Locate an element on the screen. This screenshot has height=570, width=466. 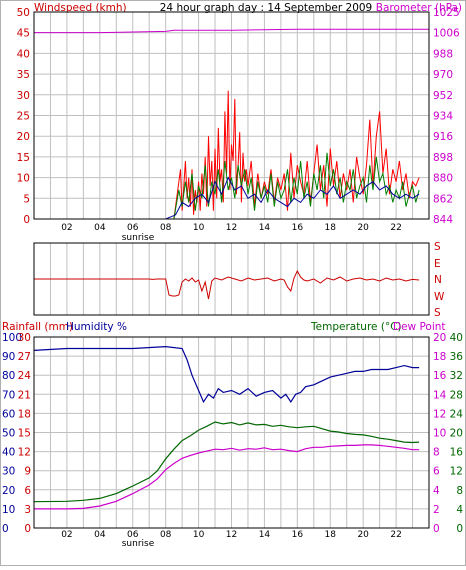
humidity-tick-label: 60 is located at coordinates (8, 414).